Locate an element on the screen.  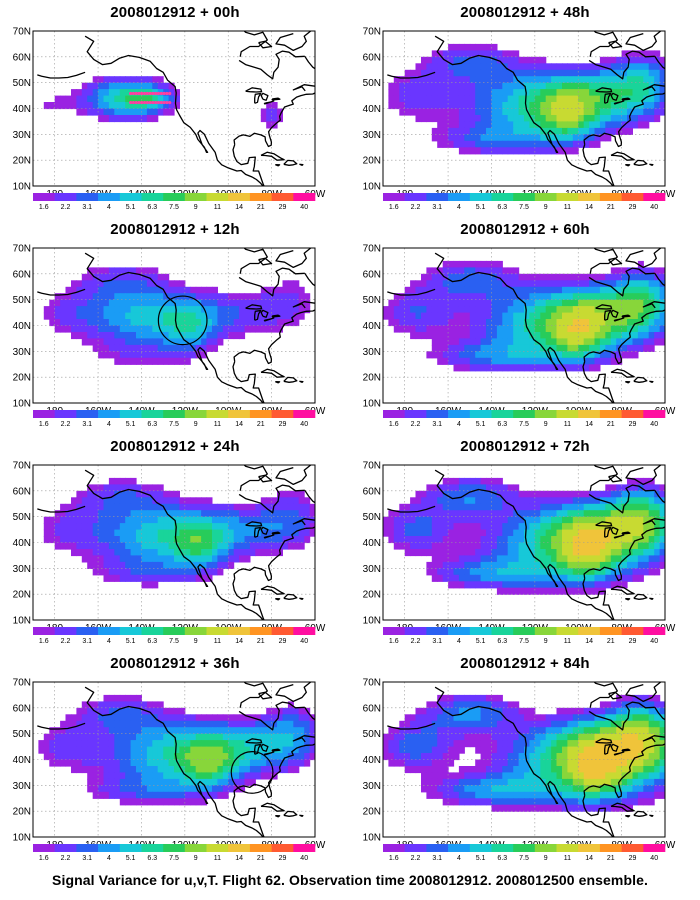
colorbar-label: 1.6 is located at coordinates (394, 424).